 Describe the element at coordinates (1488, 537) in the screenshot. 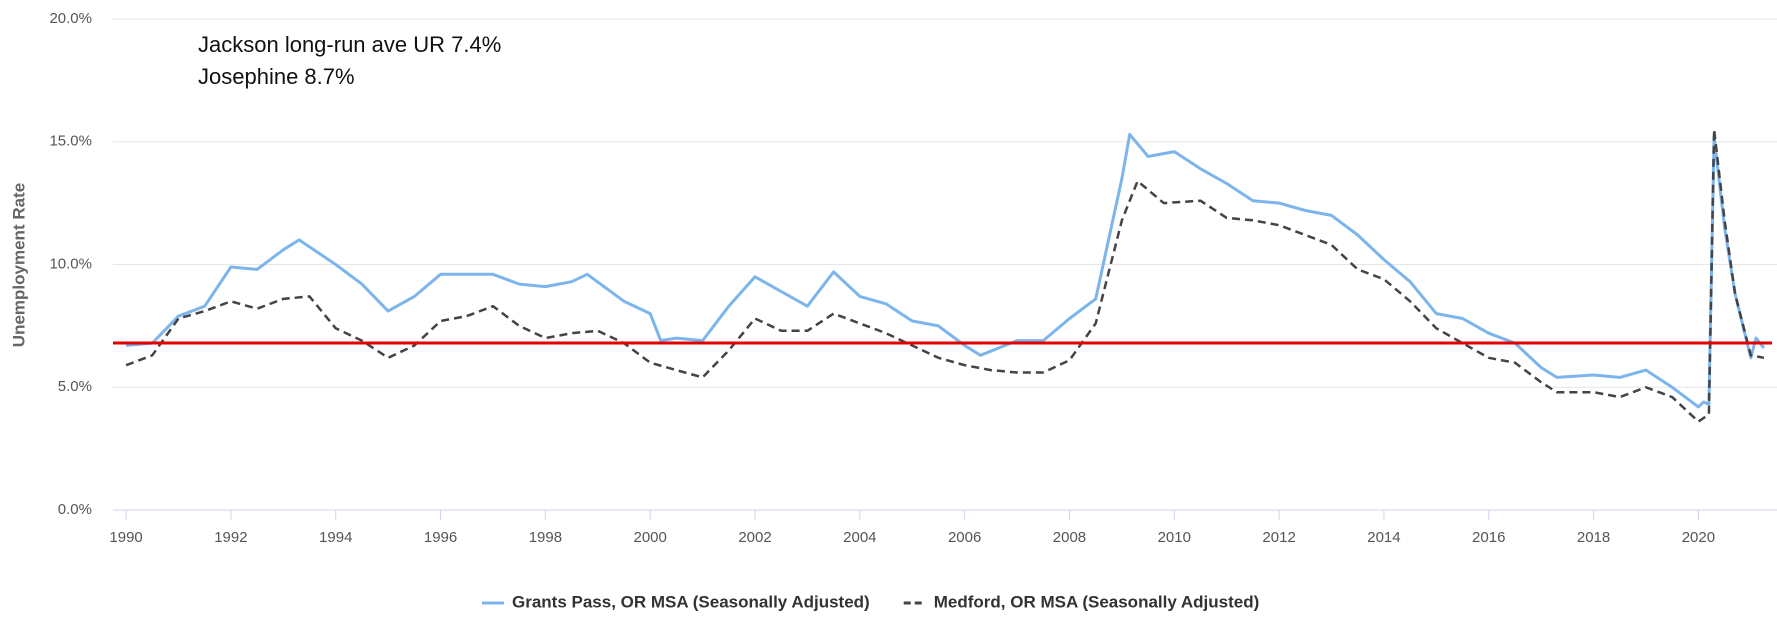

I see `x-tick-label: 2016` at that location.